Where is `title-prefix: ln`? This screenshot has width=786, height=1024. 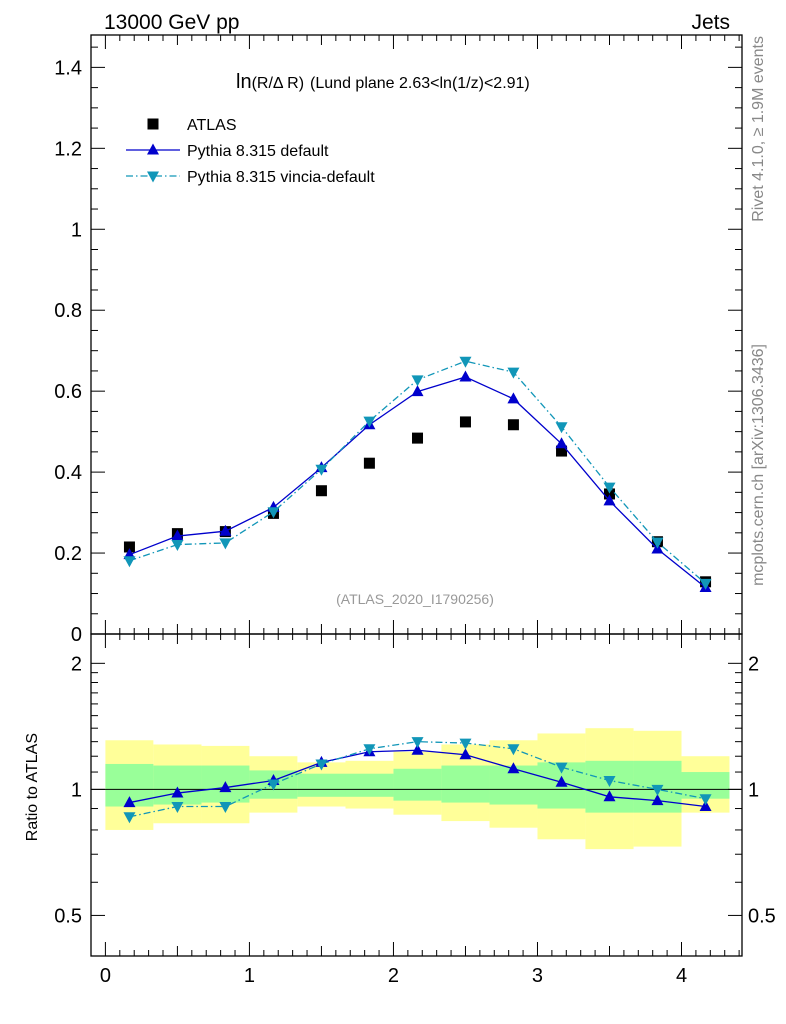
title-prefix: ln is located at coordinates (244, 82).